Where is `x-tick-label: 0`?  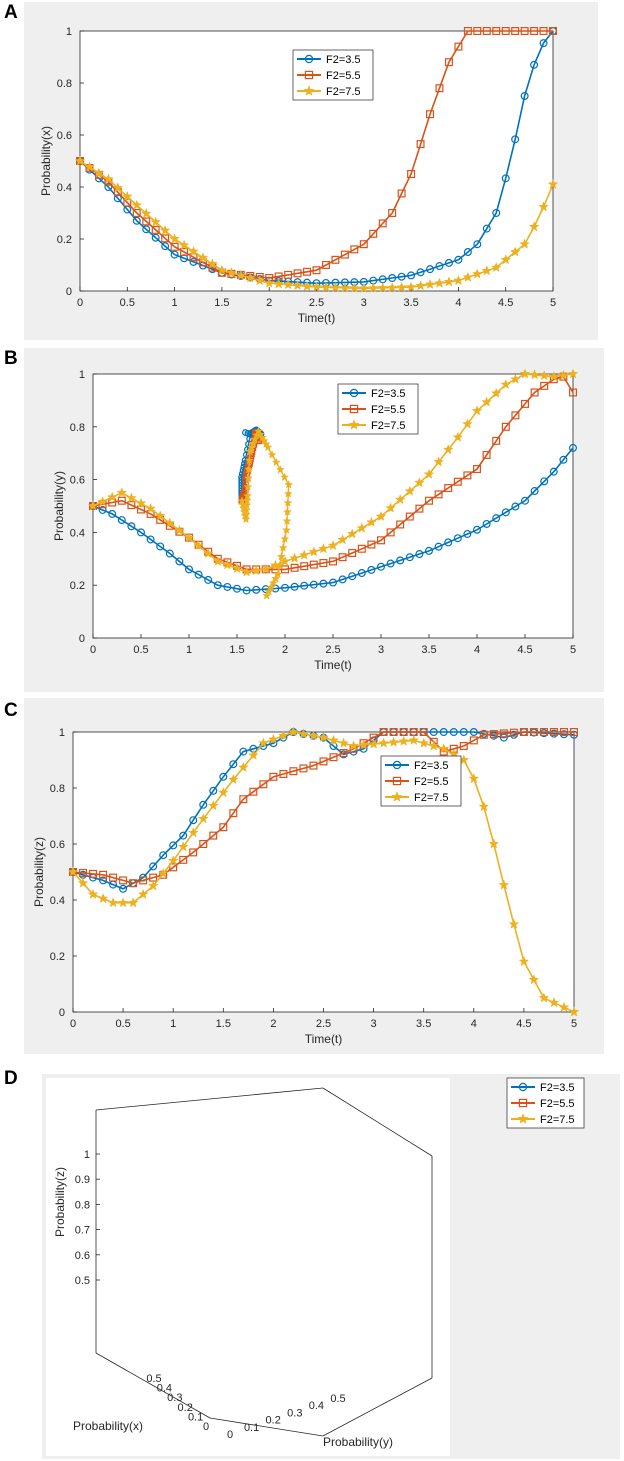
x-tick-label: 0 is located at coordinates (73, 1024).